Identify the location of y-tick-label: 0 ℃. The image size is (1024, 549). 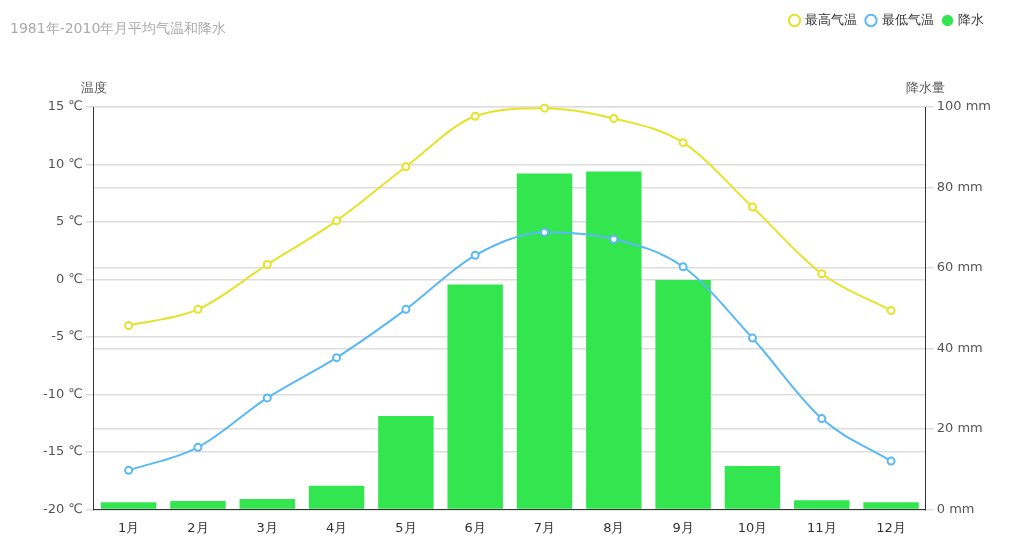
(69, 278).